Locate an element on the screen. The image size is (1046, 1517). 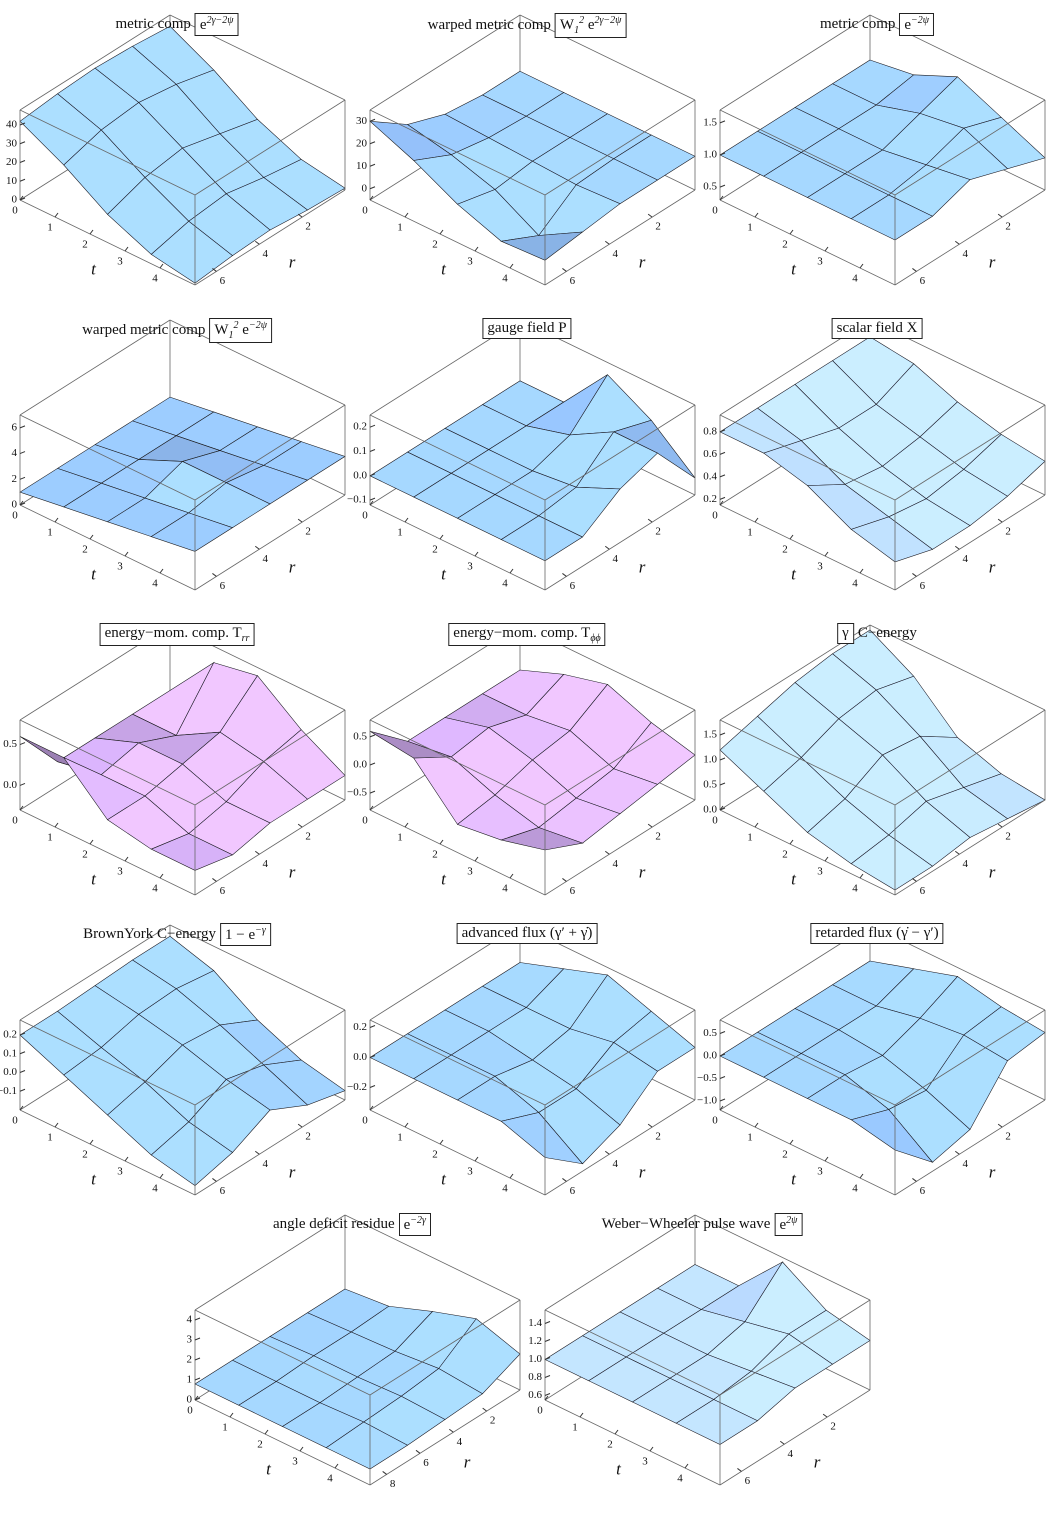
formula-part: 2γ−2ψ is located at coordinates (220, 20).